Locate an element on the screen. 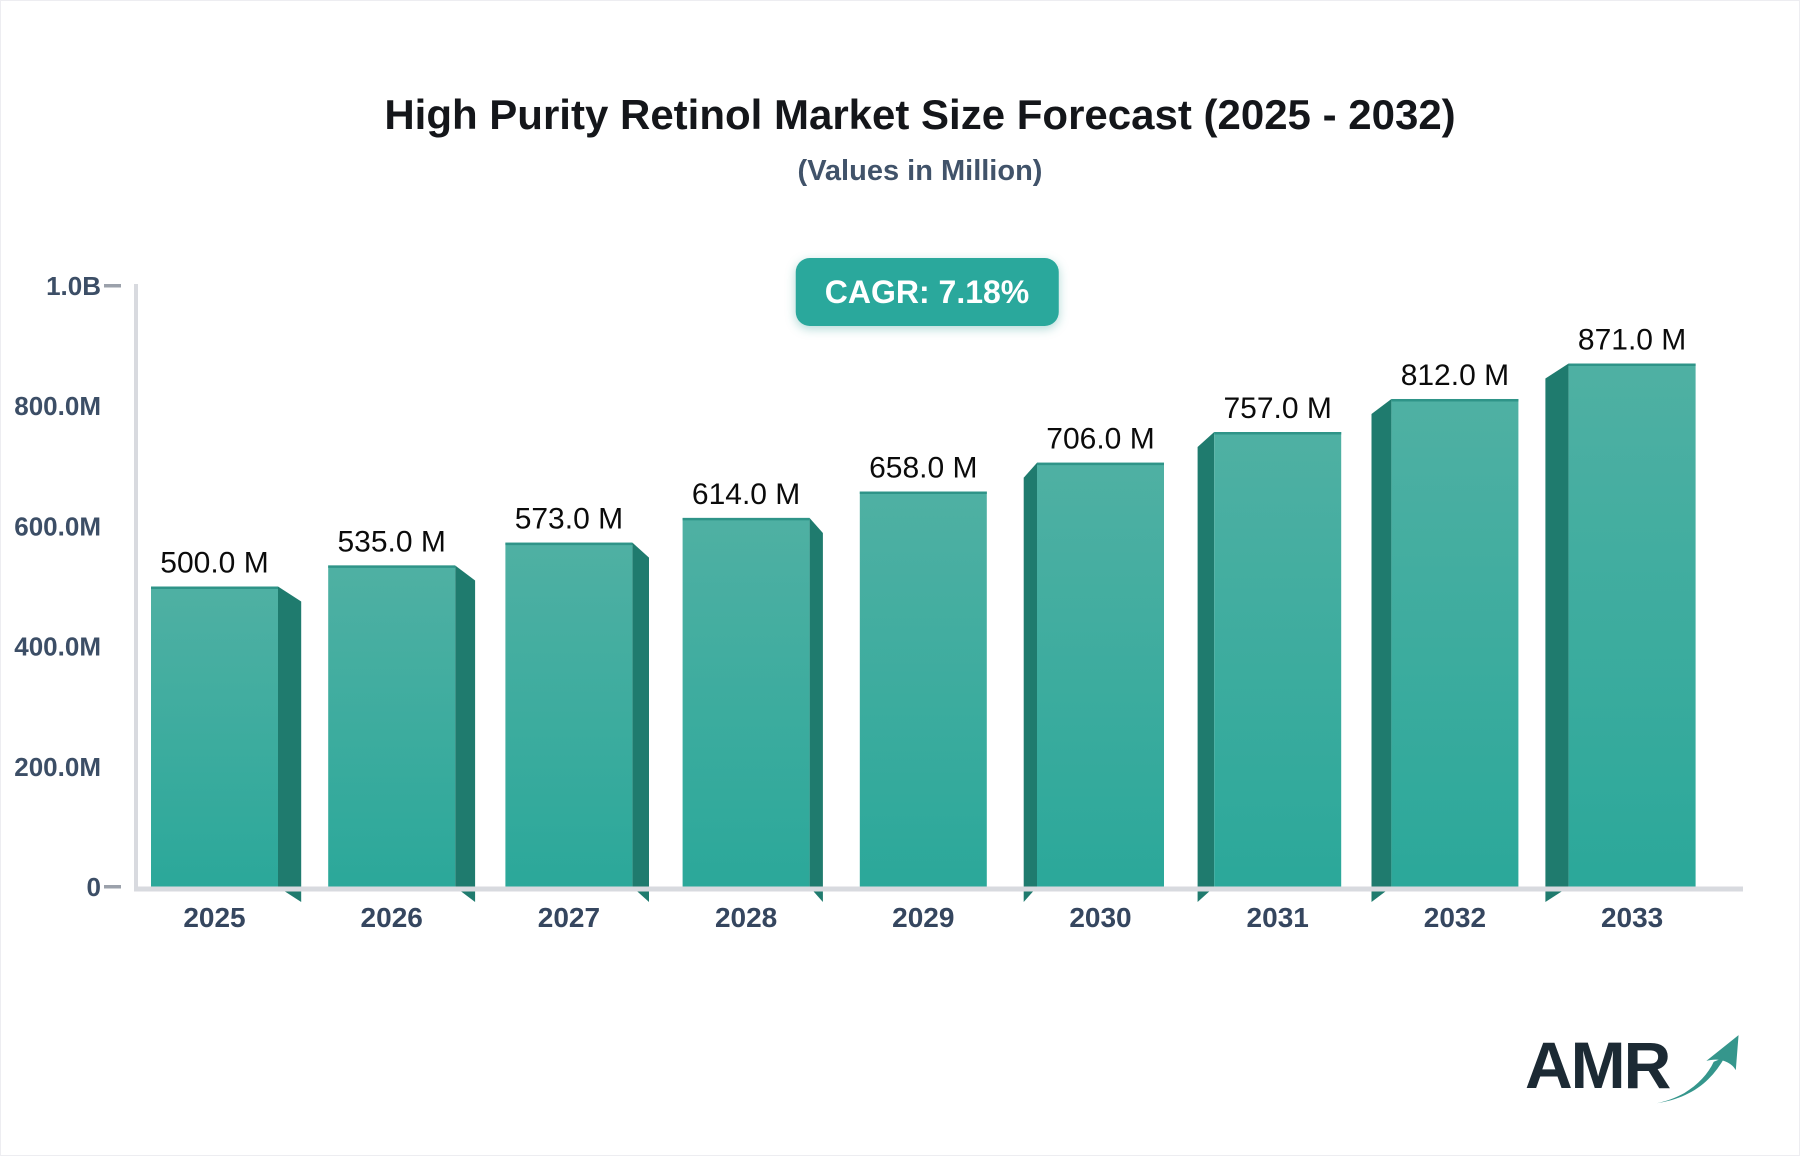 Image resolution: width=1800 pixels, height=1156 pixels. bar-2033 is located at coordinates (1620, 632).